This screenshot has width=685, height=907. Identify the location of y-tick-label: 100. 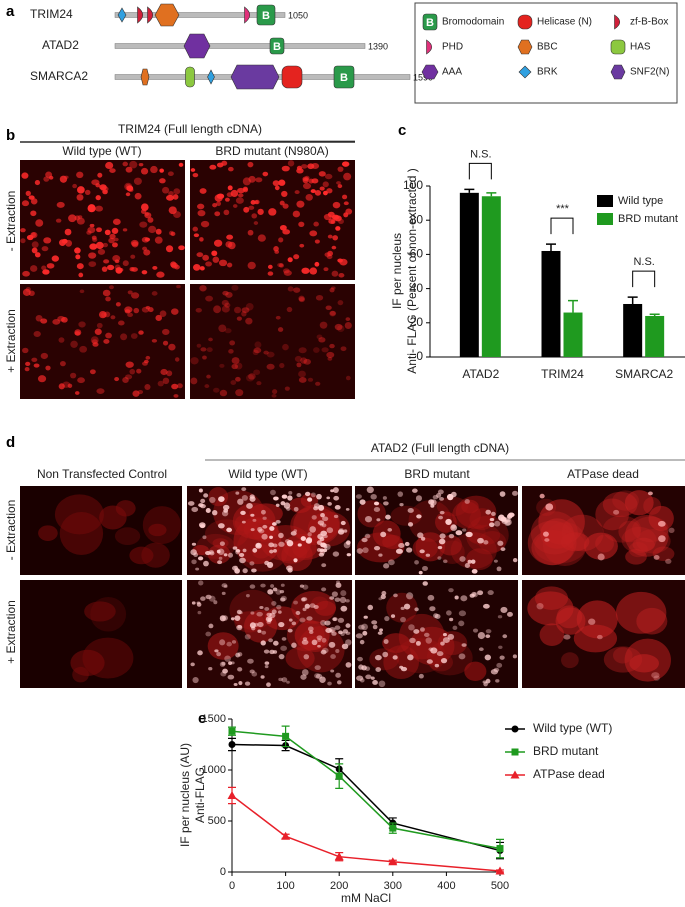
(413, 185).